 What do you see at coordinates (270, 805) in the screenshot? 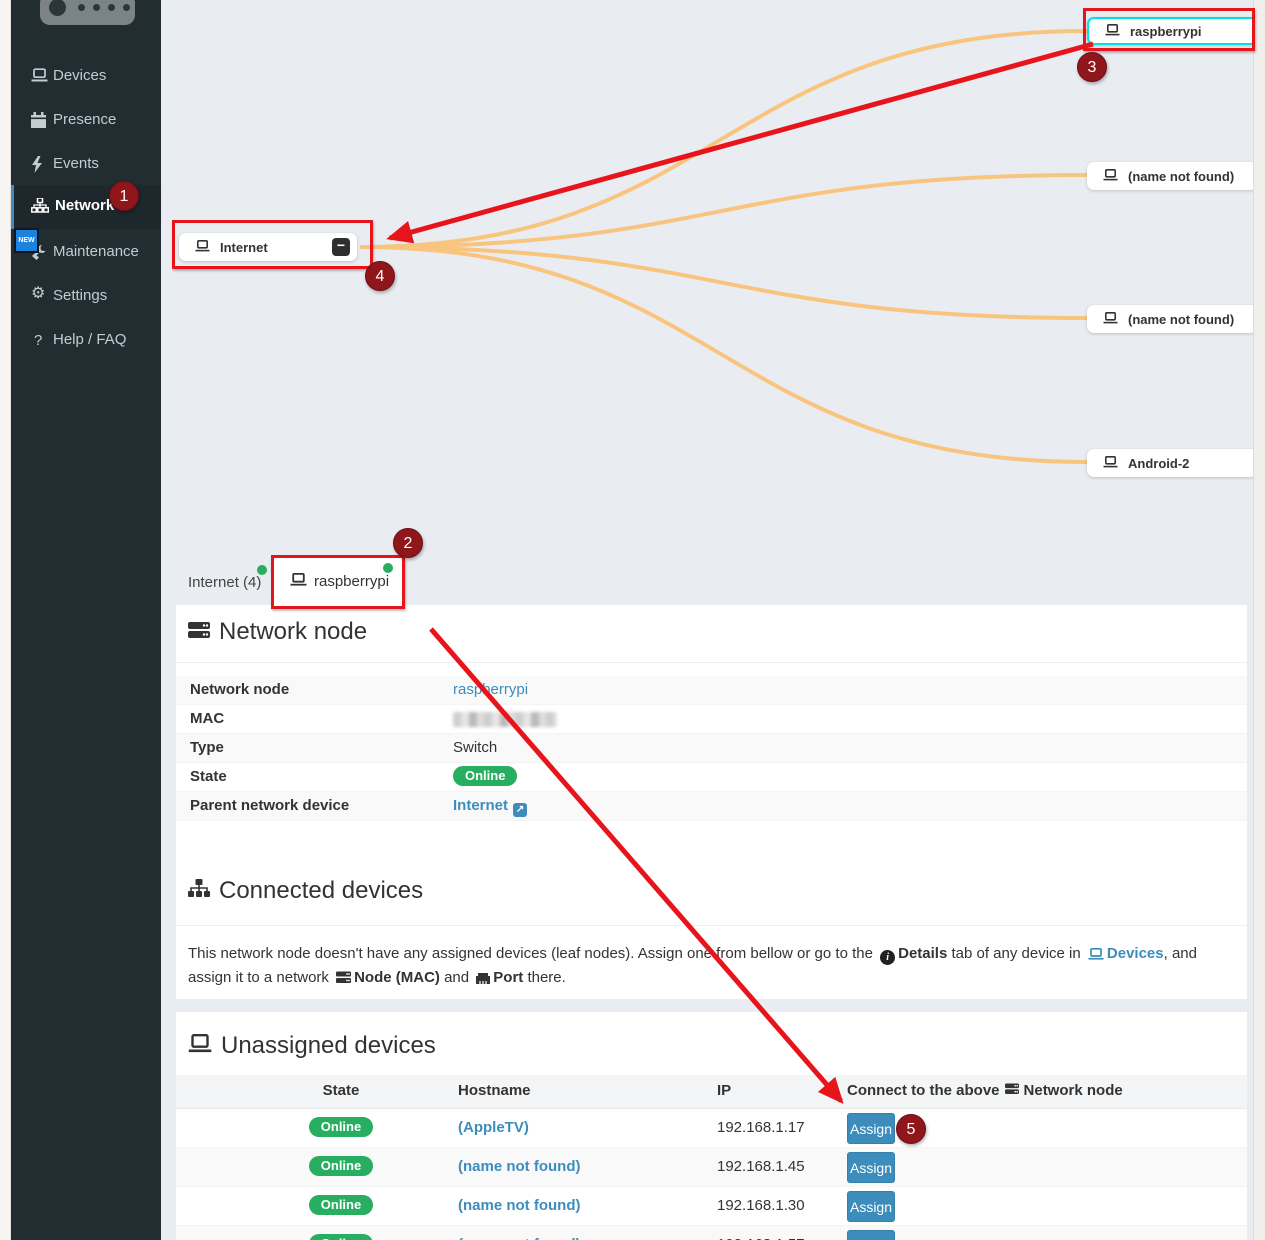
I see `detail-label: Parent network device` at bounding box center [270, 805].